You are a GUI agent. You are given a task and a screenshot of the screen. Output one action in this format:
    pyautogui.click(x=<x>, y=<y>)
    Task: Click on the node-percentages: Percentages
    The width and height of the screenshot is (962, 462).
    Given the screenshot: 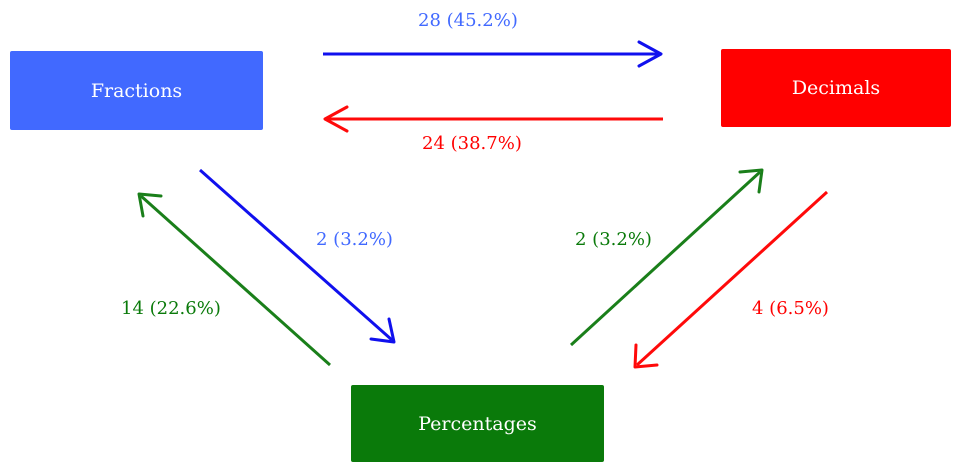 What is the action you would take?
    pyautogui.click(x=477, y=423)
    